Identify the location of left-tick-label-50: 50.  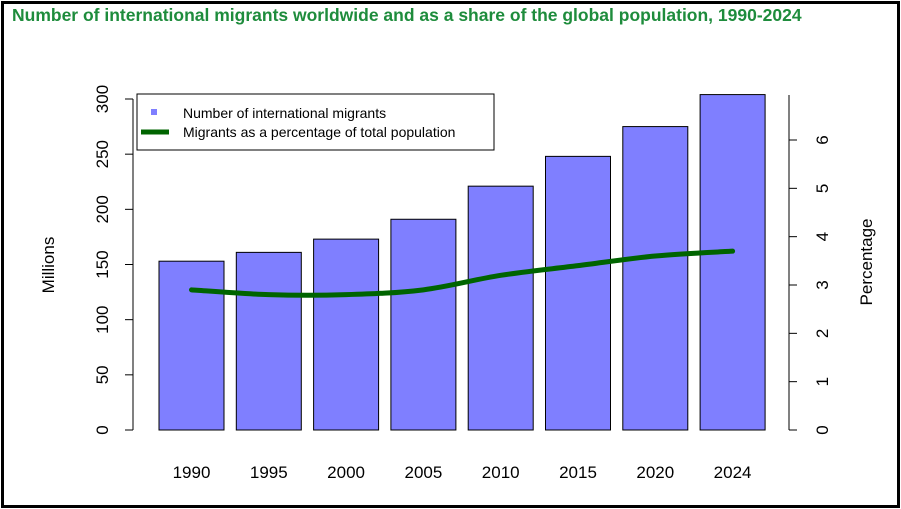
(102, 374).